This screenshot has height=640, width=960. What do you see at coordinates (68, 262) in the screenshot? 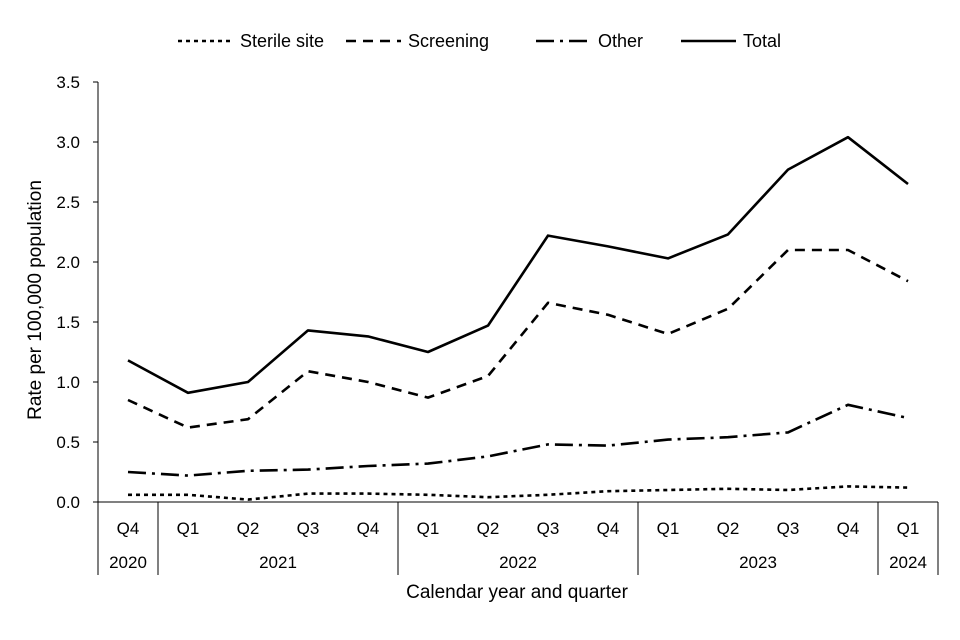
I see `y-tick-label: 2.0` at bounding box center [68, 262].